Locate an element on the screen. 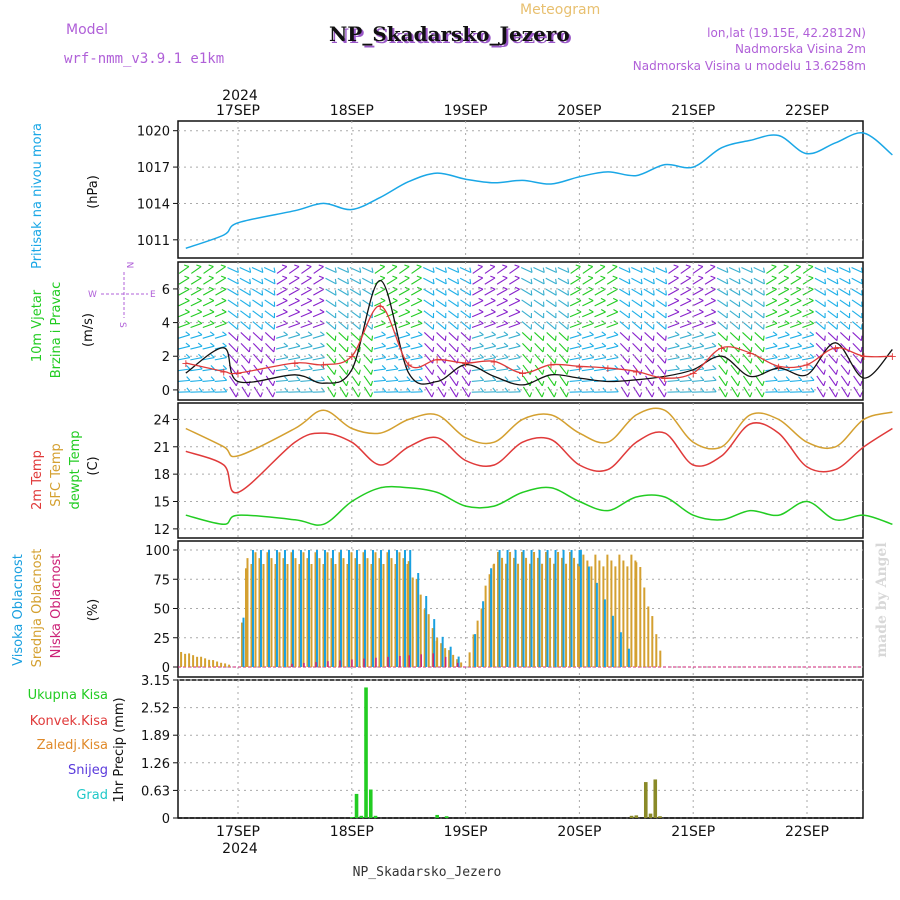 Image resolution: width=900 pixels, height=900 pixels. temperature-panel: 12 15 18 21 24 is located at coordinates (523, 470).